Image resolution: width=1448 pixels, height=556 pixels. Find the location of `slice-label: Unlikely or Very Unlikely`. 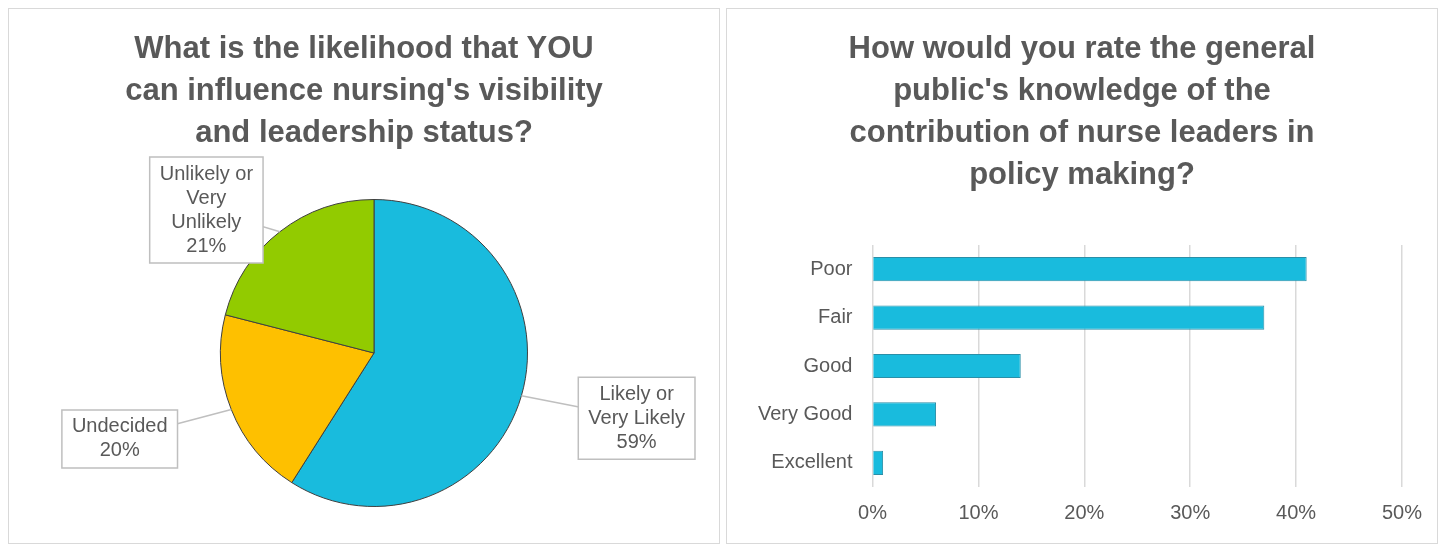

slice-label: Unlikely or Very Unlikely is located at coordinates (206, 196).